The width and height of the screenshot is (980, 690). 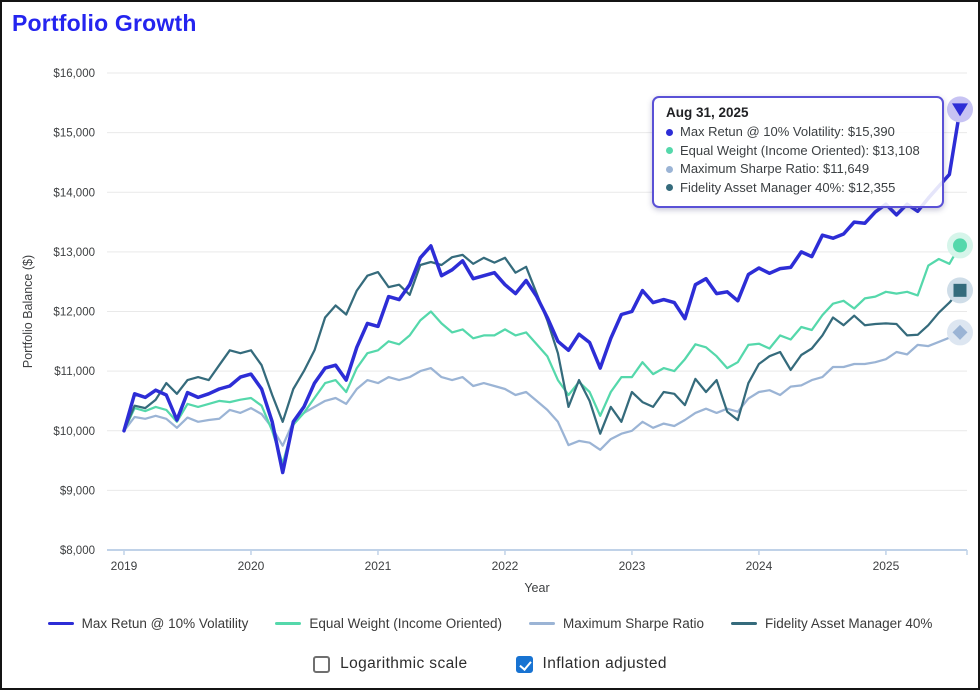 What do you see at coordinates (404, 663) in the screenshot?
I see `logarithmic-scale-label: Logarithmic scale` at bounding box center [404, 663].